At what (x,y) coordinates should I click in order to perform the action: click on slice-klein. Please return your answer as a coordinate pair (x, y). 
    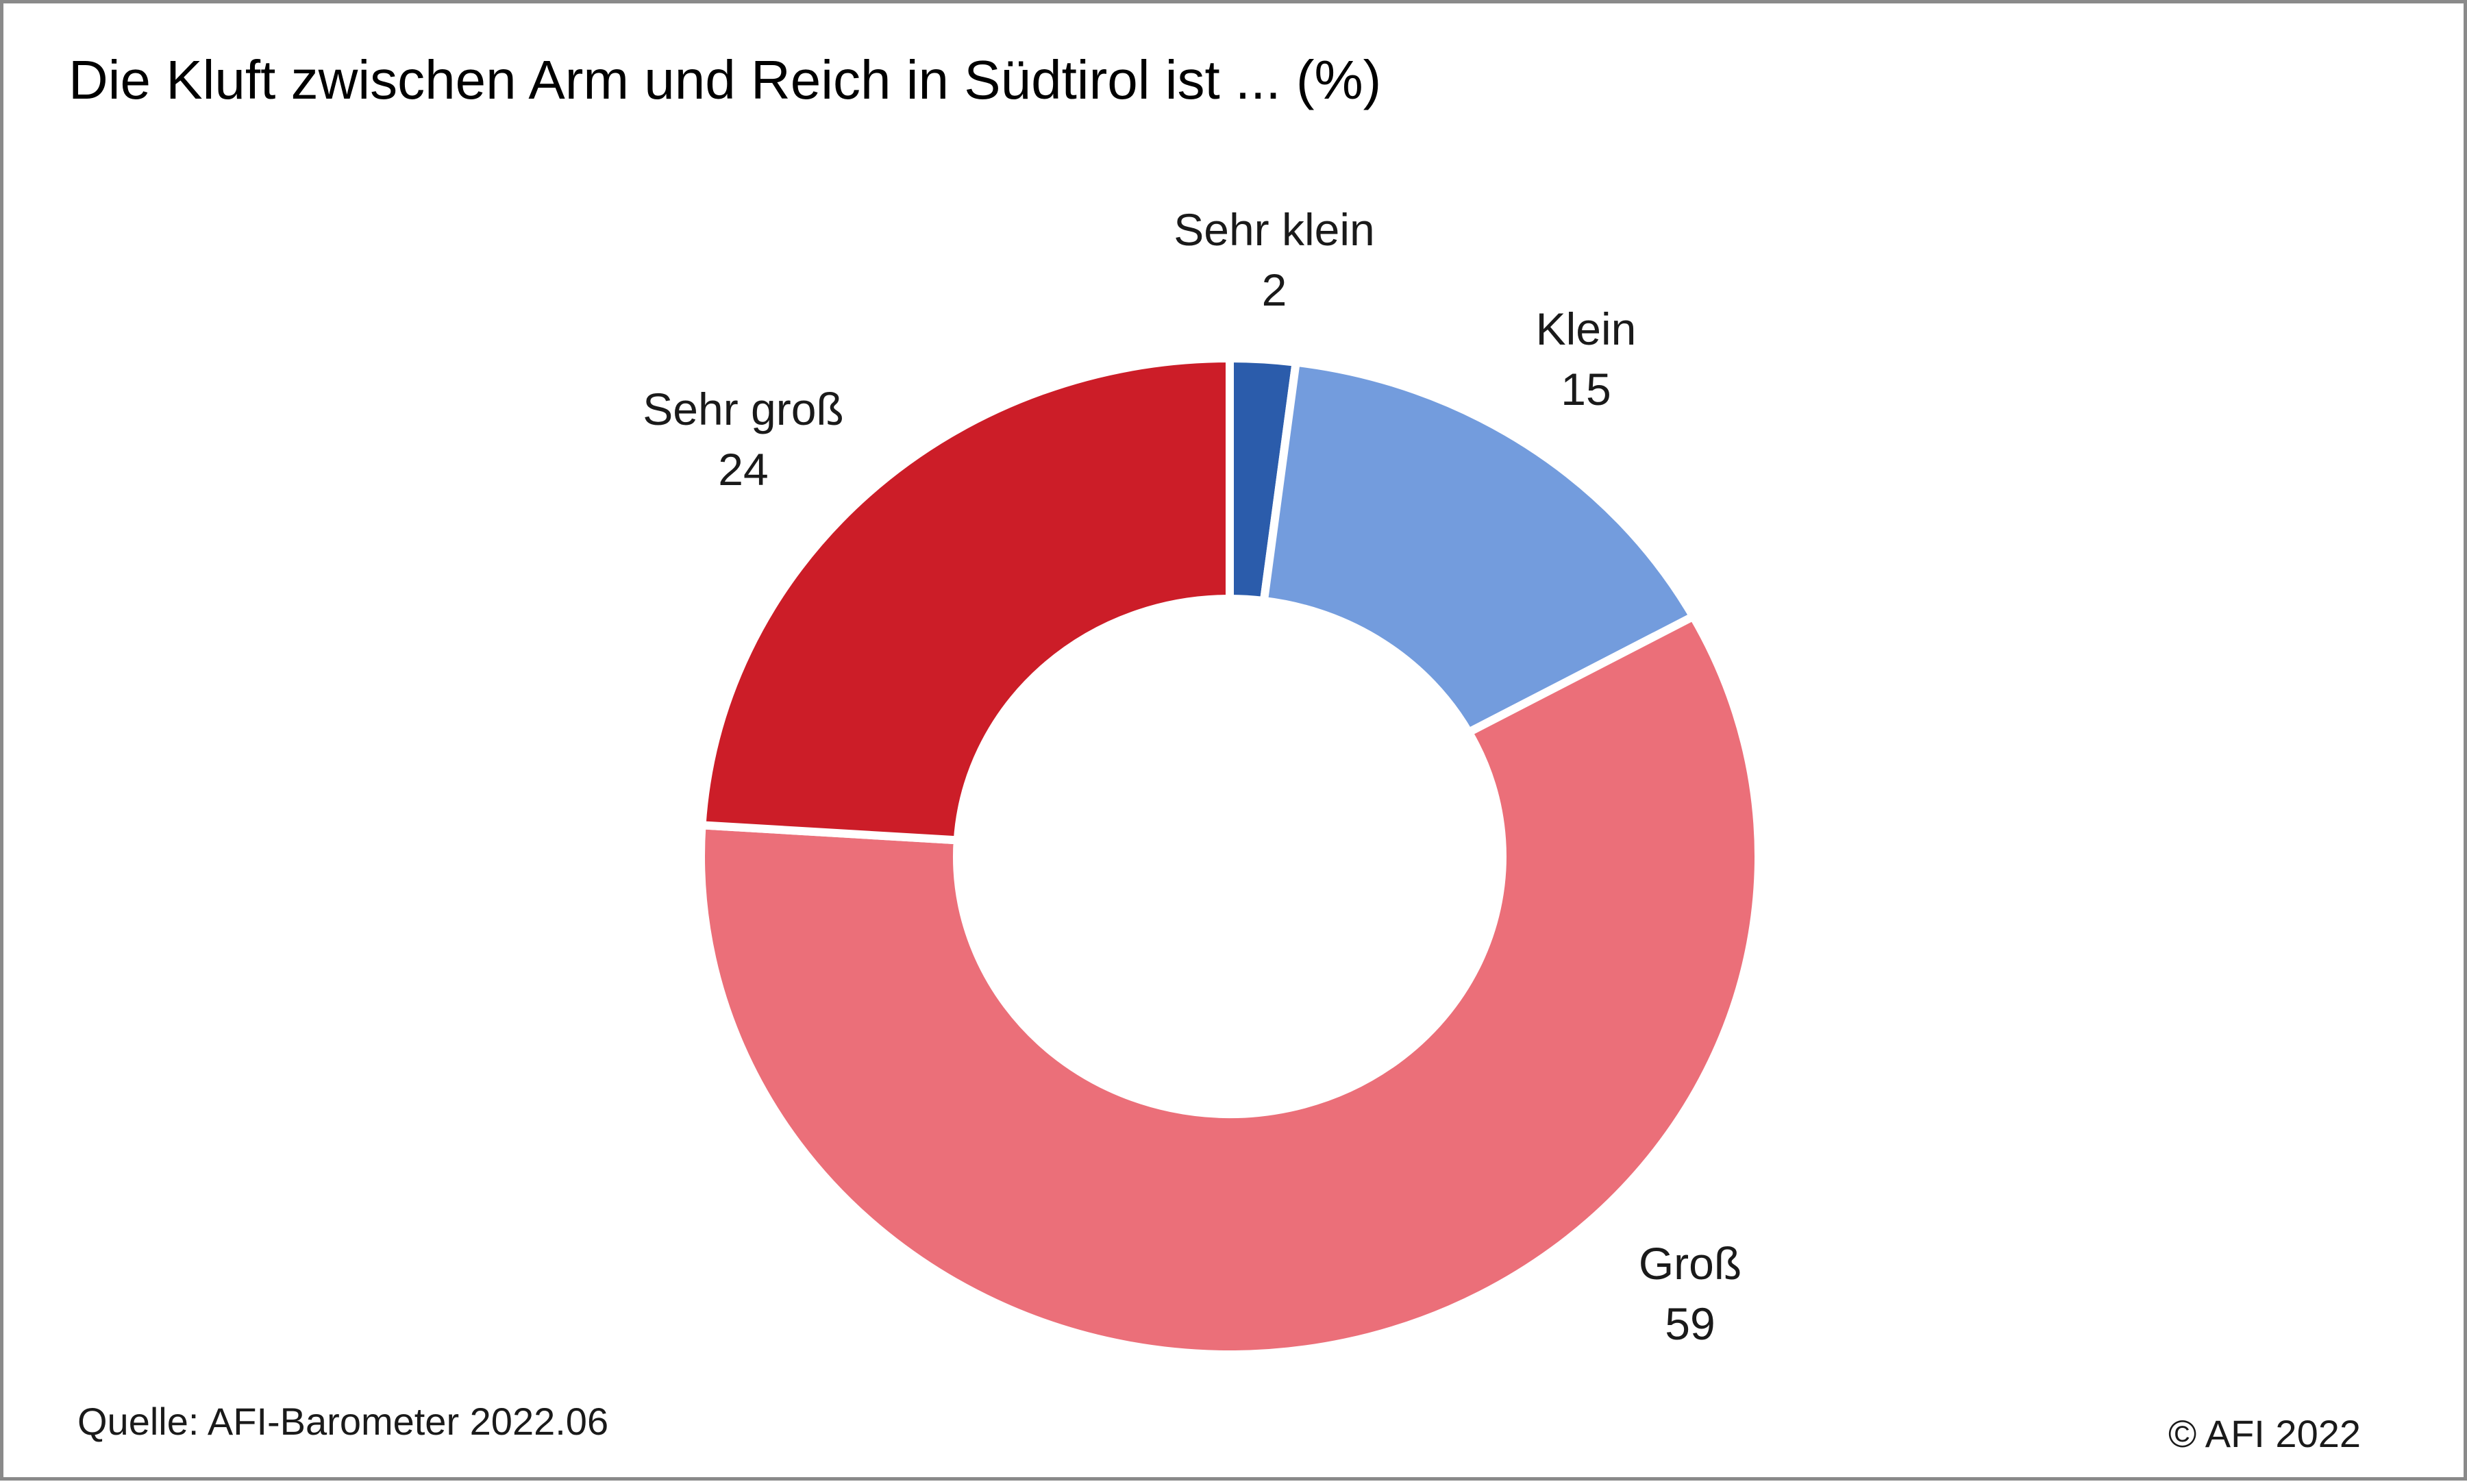
    Looking at the image, I should click on (1479, 548).